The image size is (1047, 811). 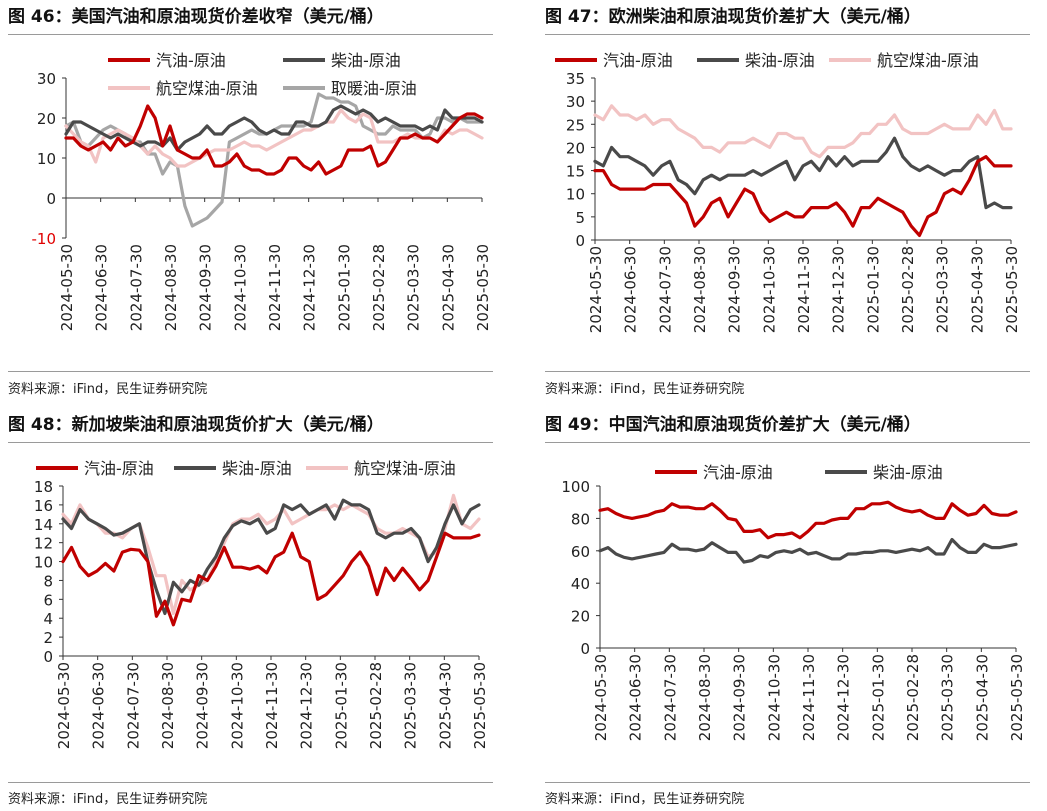 What do you see at coordinates (580, 519) in the screenshot?
I see `y-tick-label: 80` at bounding box center [580, 519].